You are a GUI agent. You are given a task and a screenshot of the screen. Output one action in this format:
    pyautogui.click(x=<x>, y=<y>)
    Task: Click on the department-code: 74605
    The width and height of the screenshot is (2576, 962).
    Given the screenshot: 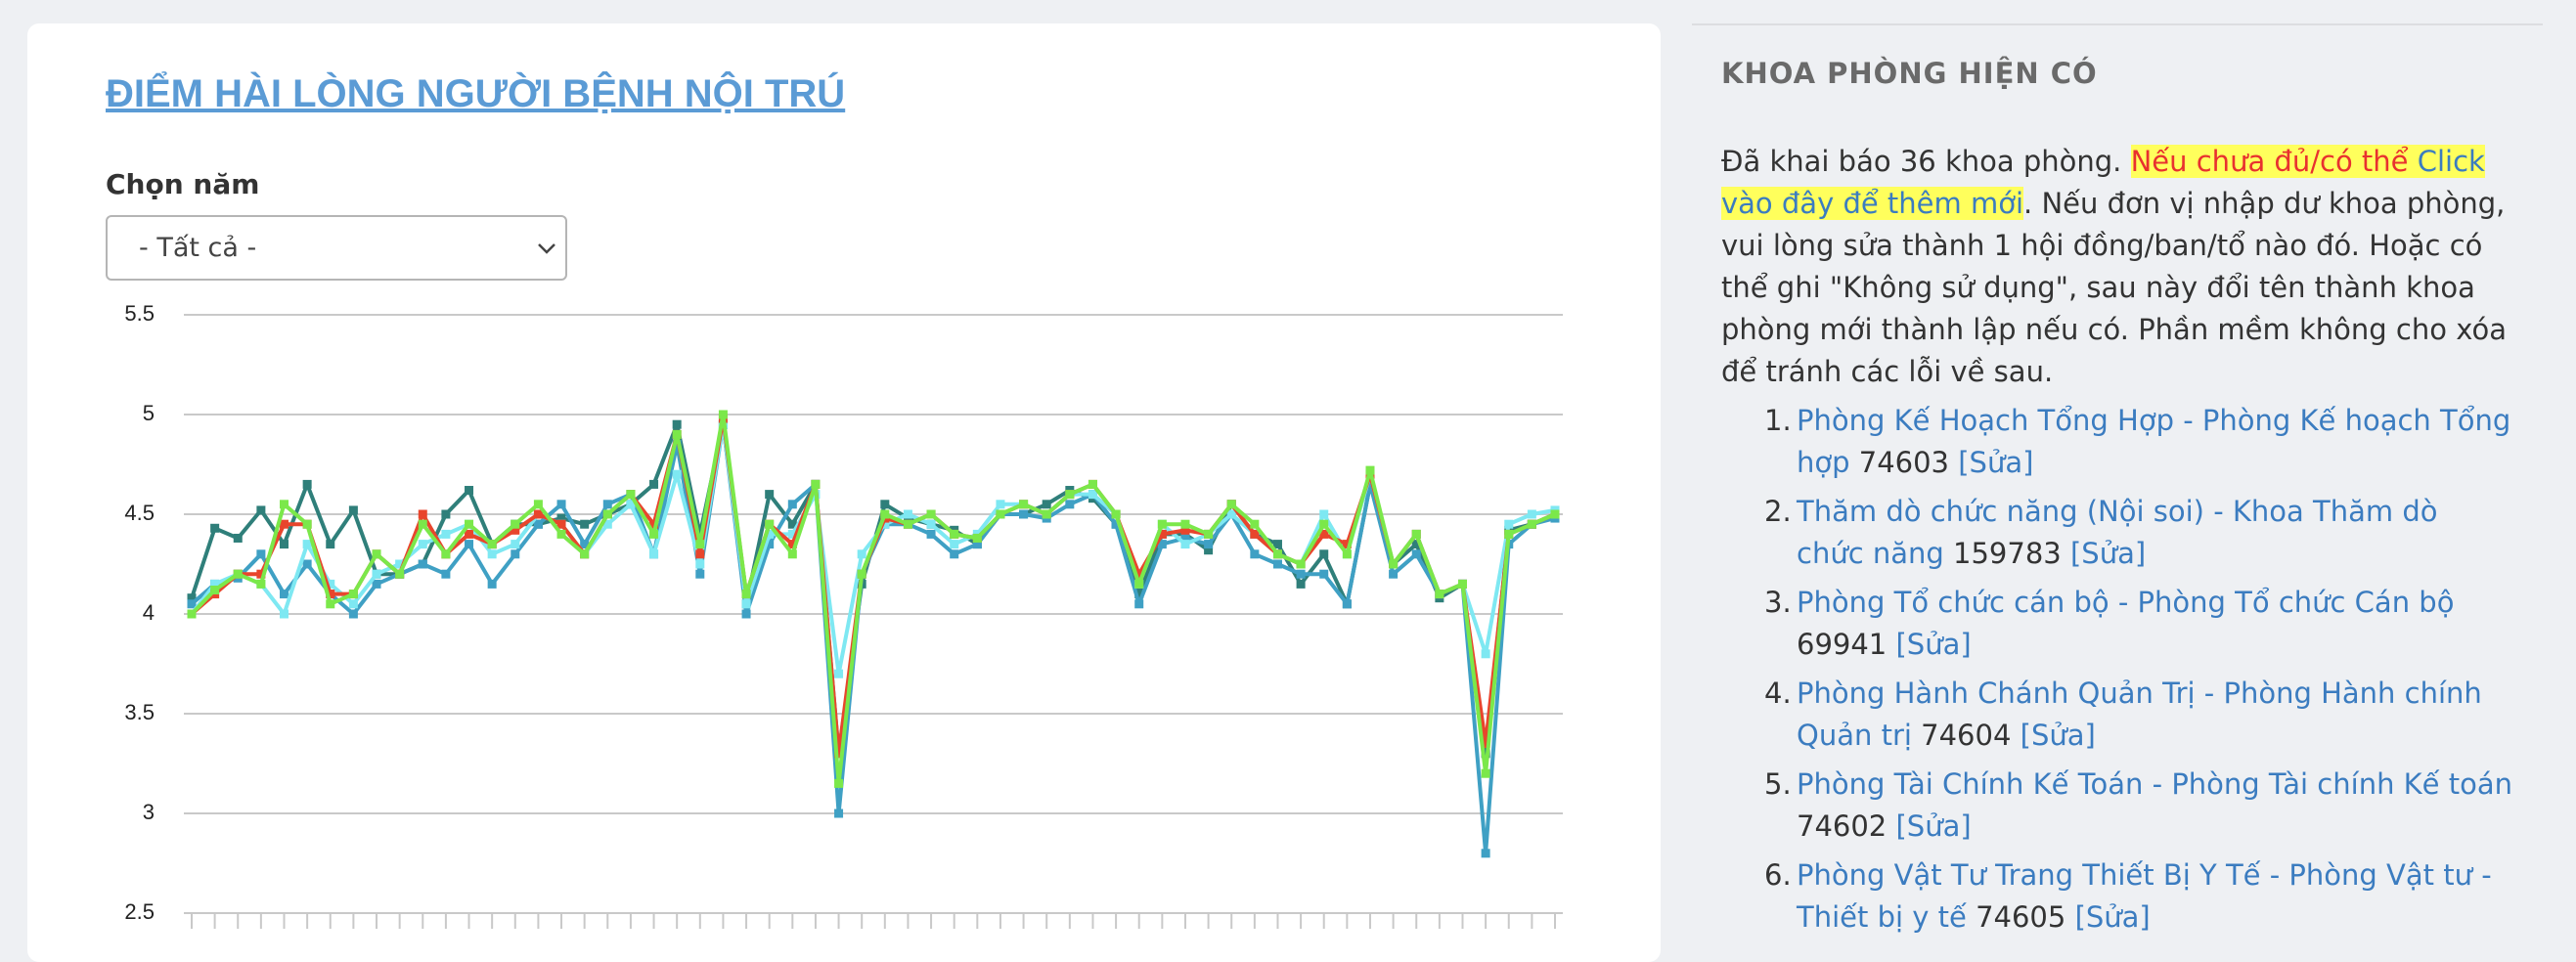 What is the action you would take?
    pyautogui.click(x=2021, y=917)
    